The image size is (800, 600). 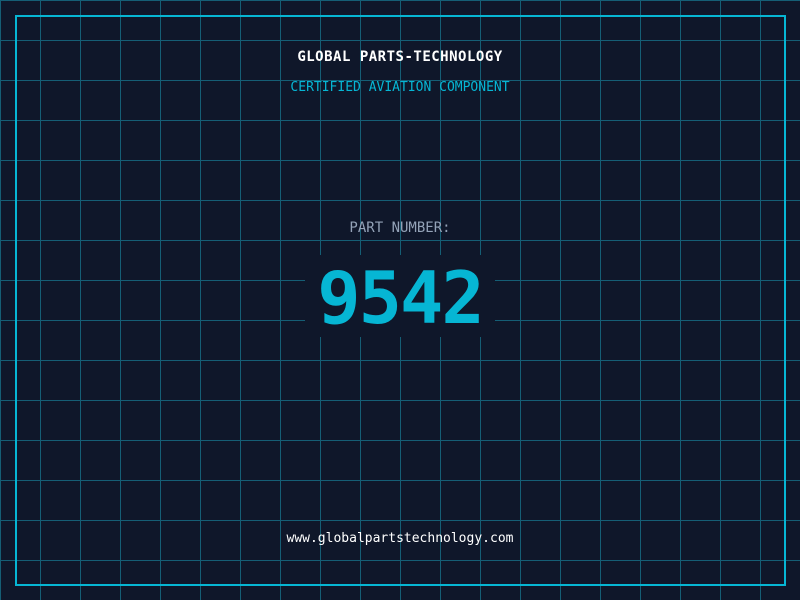 What do you see at coordinates (400, 228) in the screenshot?
I see `part-number-label: PART NUMBER:` at bounding box center [400, 228].